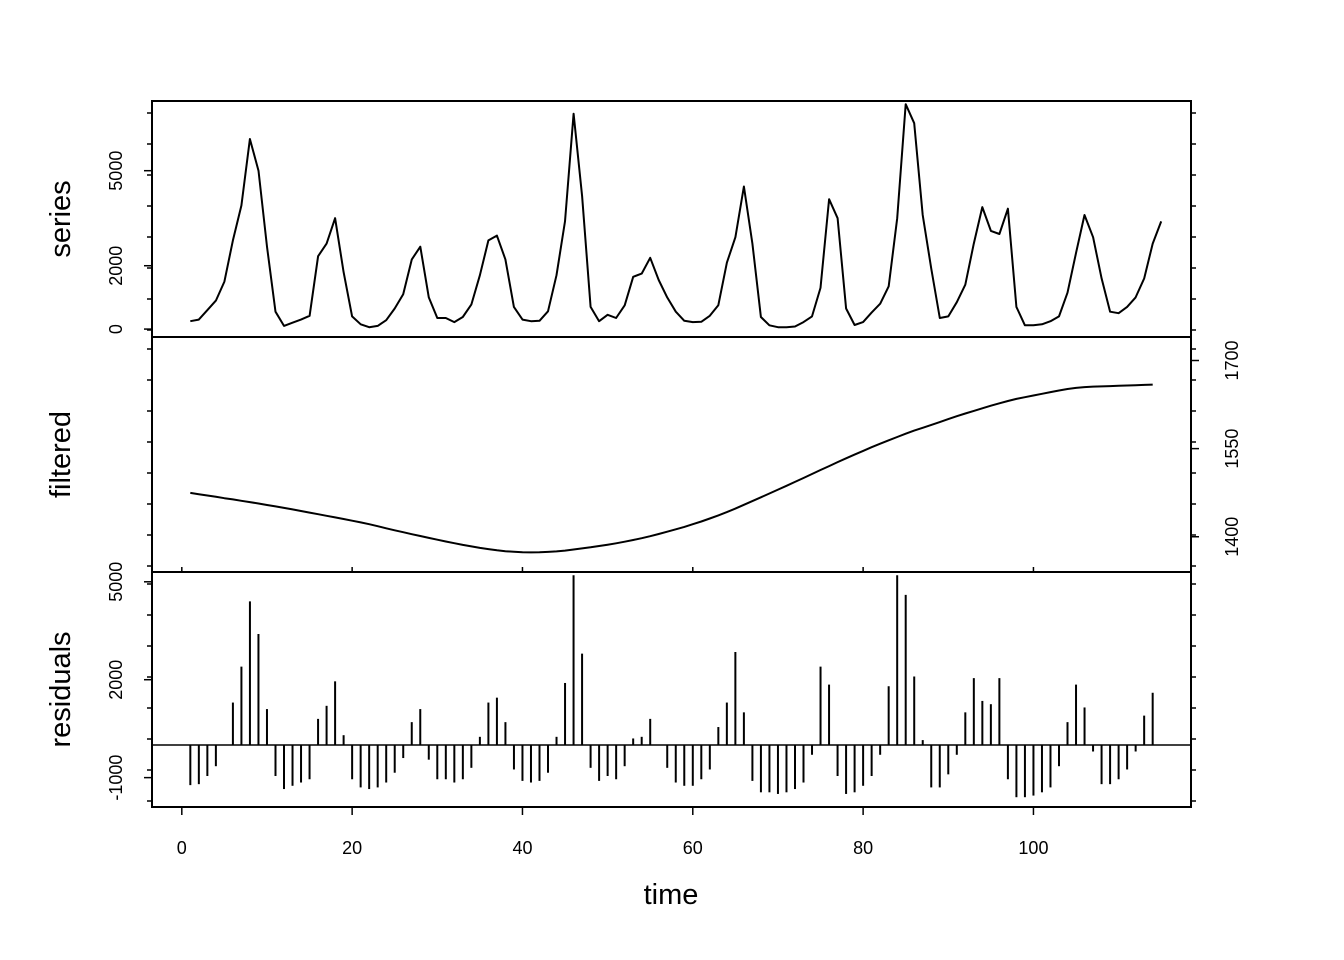 The width and height of the screenshot is (1344, 960). Describe the element at coordinates (116, 680) in the screenshot. I see `residuals-y-tick-label: 2000` at that location.